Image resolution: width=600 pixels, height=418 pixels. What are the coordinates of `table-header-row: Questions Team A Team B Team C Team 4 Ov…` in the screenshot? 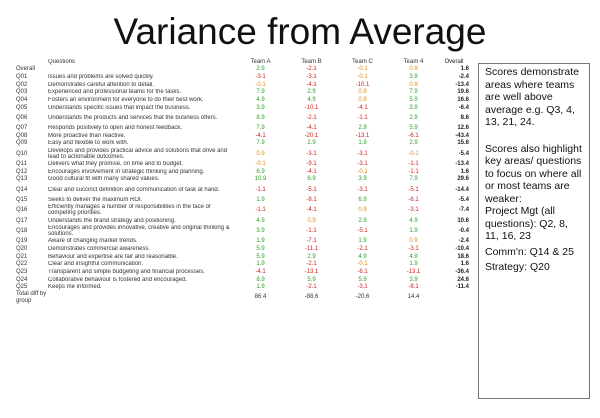 It's located at (244, 62).